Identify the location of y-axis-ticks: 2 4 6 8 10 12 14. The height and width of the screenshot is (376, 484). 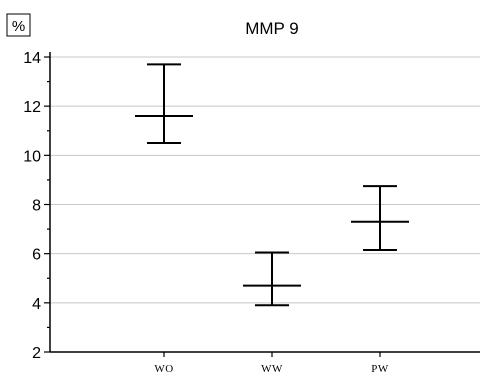
(36, 206).